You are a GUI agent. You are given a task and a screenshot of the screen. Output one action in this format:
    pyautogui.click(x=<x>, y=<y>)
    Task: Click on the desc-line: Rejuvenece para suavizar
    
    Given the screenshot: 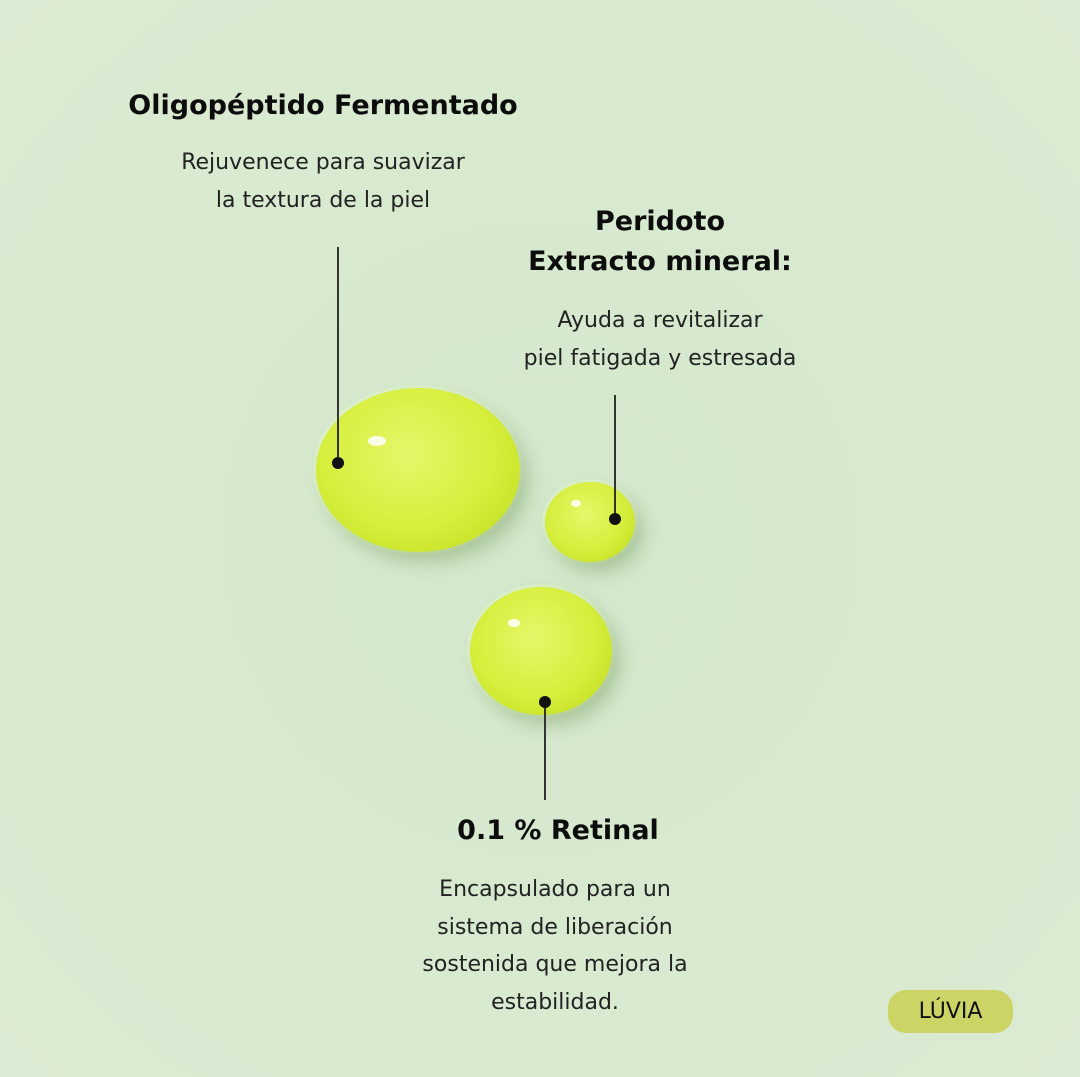 What is the action you would take?
    pyautogui.click(x=323, y=162)
    